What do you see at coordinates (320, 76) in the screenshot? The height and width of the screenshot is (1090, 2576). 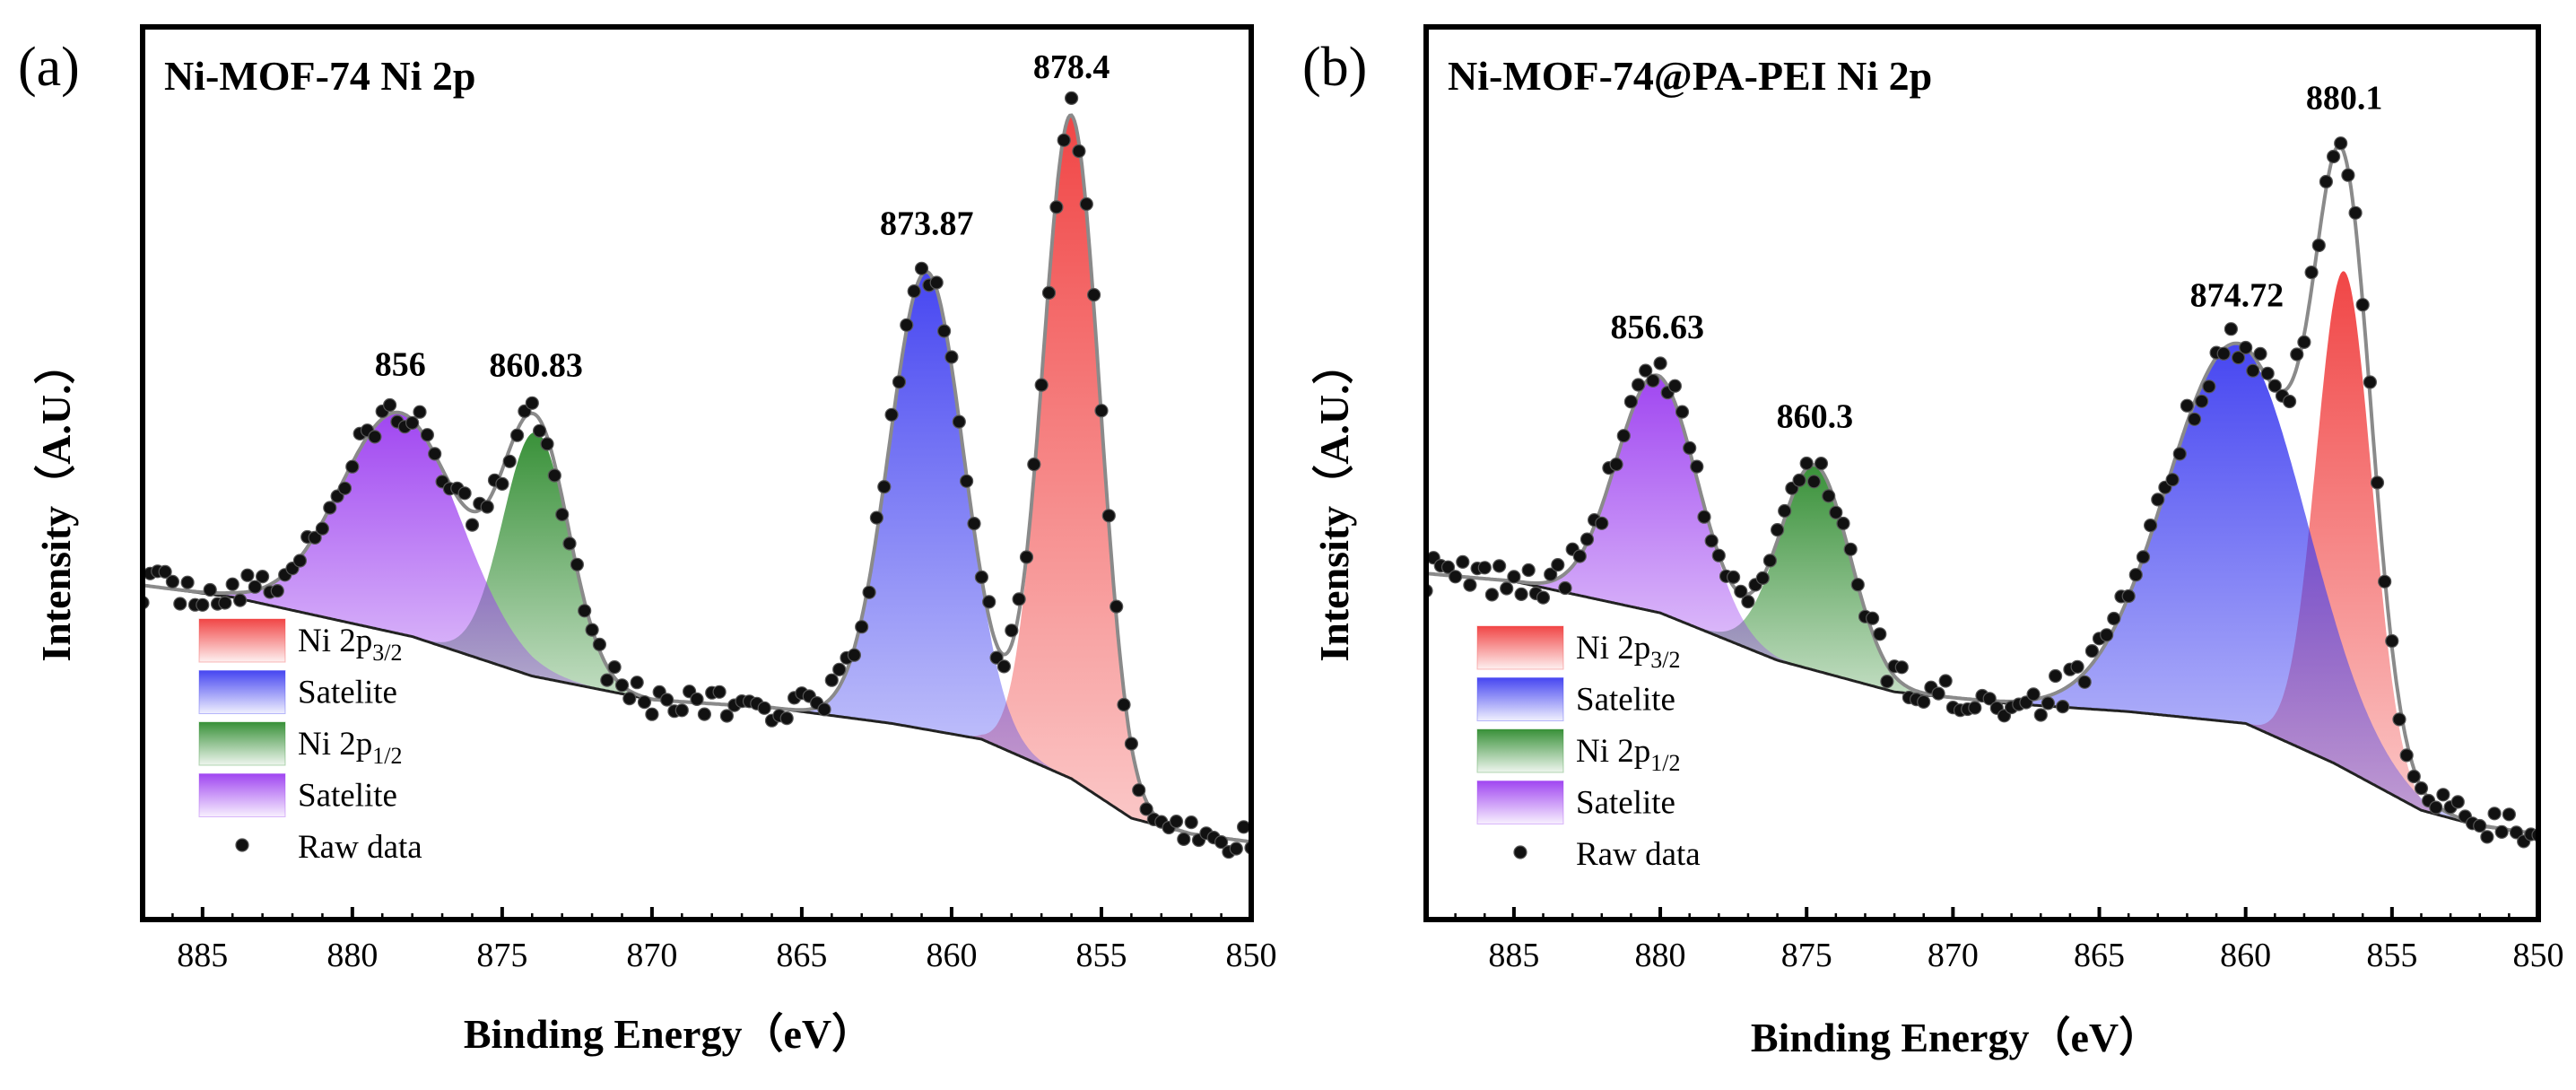 I see `chart-title: Ni-MOF-74 Ni 2p` at bounding box center [320, 76].